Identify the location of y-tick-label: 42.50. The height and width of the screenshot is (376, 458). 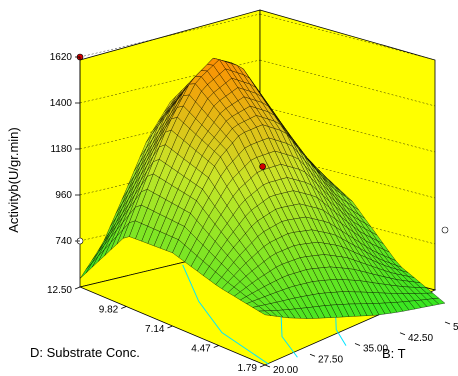
(420, 338).